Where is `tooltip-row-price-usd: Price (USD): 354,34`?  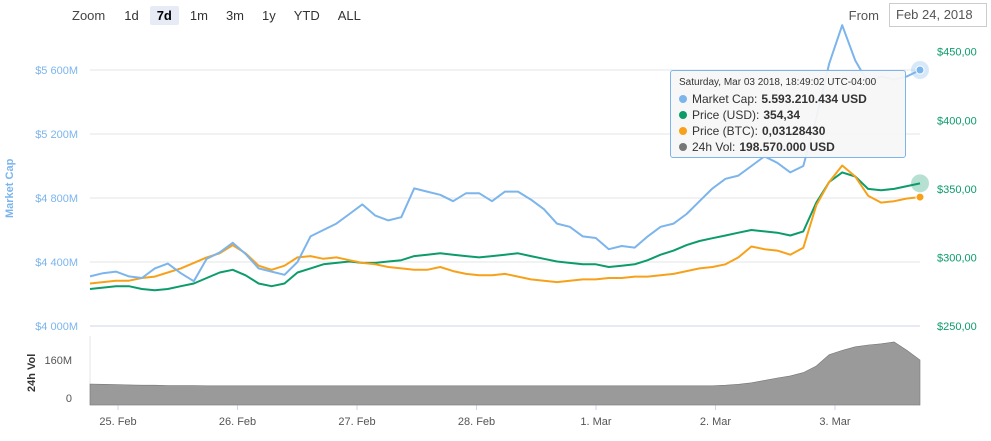
tooltip-row-price-usd: Price (USD): 354,34 is located at coordinates (788, 115).